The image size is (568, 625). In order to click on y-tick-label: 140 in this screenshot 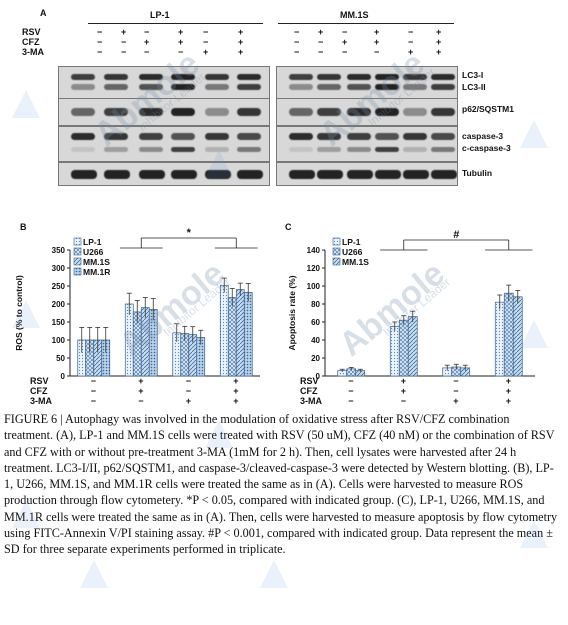, I will do `click(314, 250)`.